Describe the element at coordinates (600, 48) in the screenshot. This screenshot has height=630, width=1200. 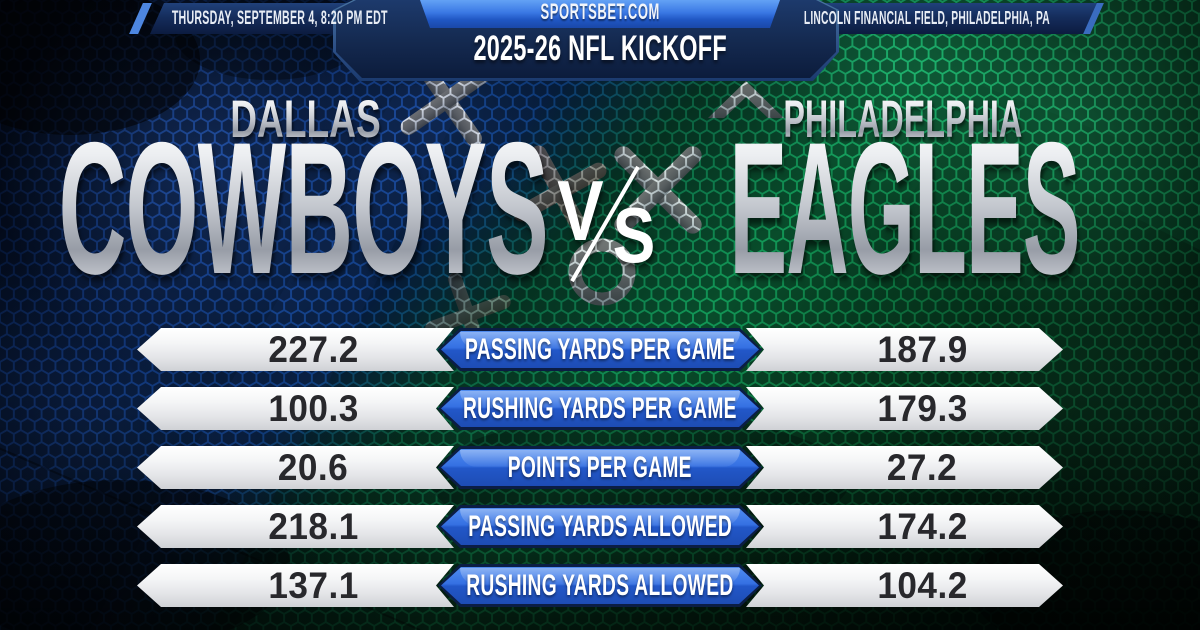
I see `event-title: 2025-26 NFL KICKOFF` at that location.